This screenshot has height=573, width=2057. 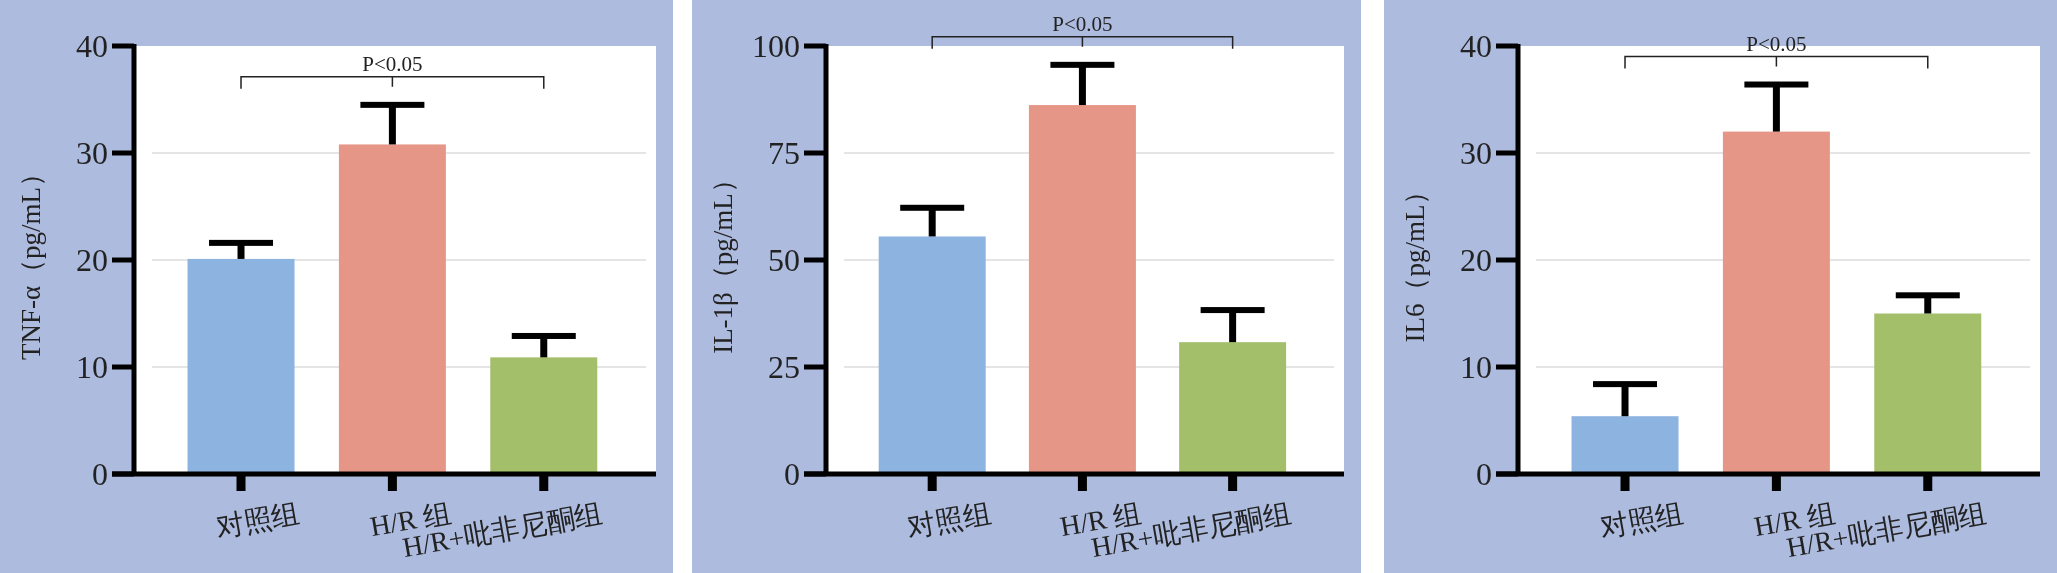 I want to click on y-tick-label: 50, so click(x=784, y=260).